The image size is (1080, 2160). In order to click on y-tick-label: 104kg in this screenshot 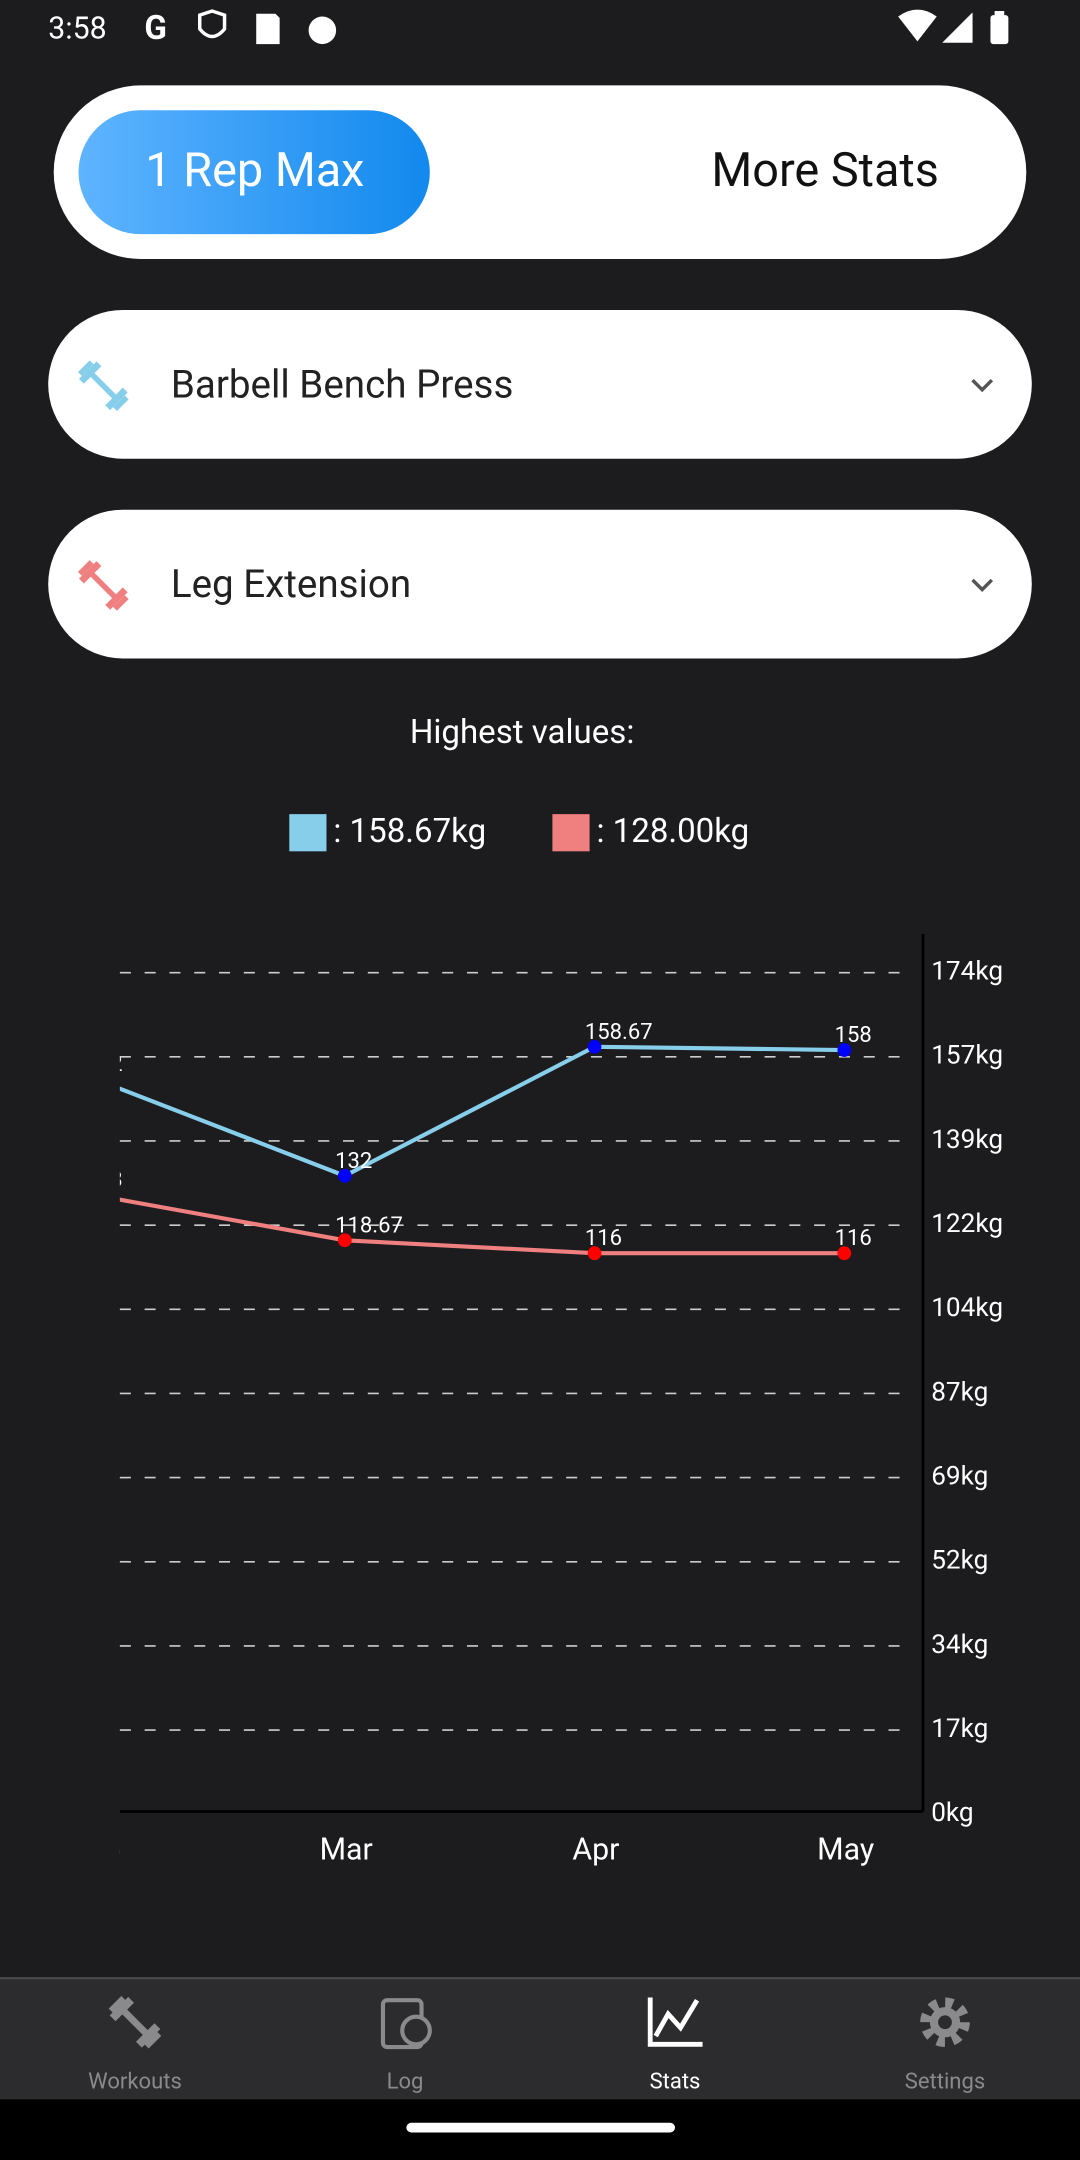, I will do `click(967, 1308)`.